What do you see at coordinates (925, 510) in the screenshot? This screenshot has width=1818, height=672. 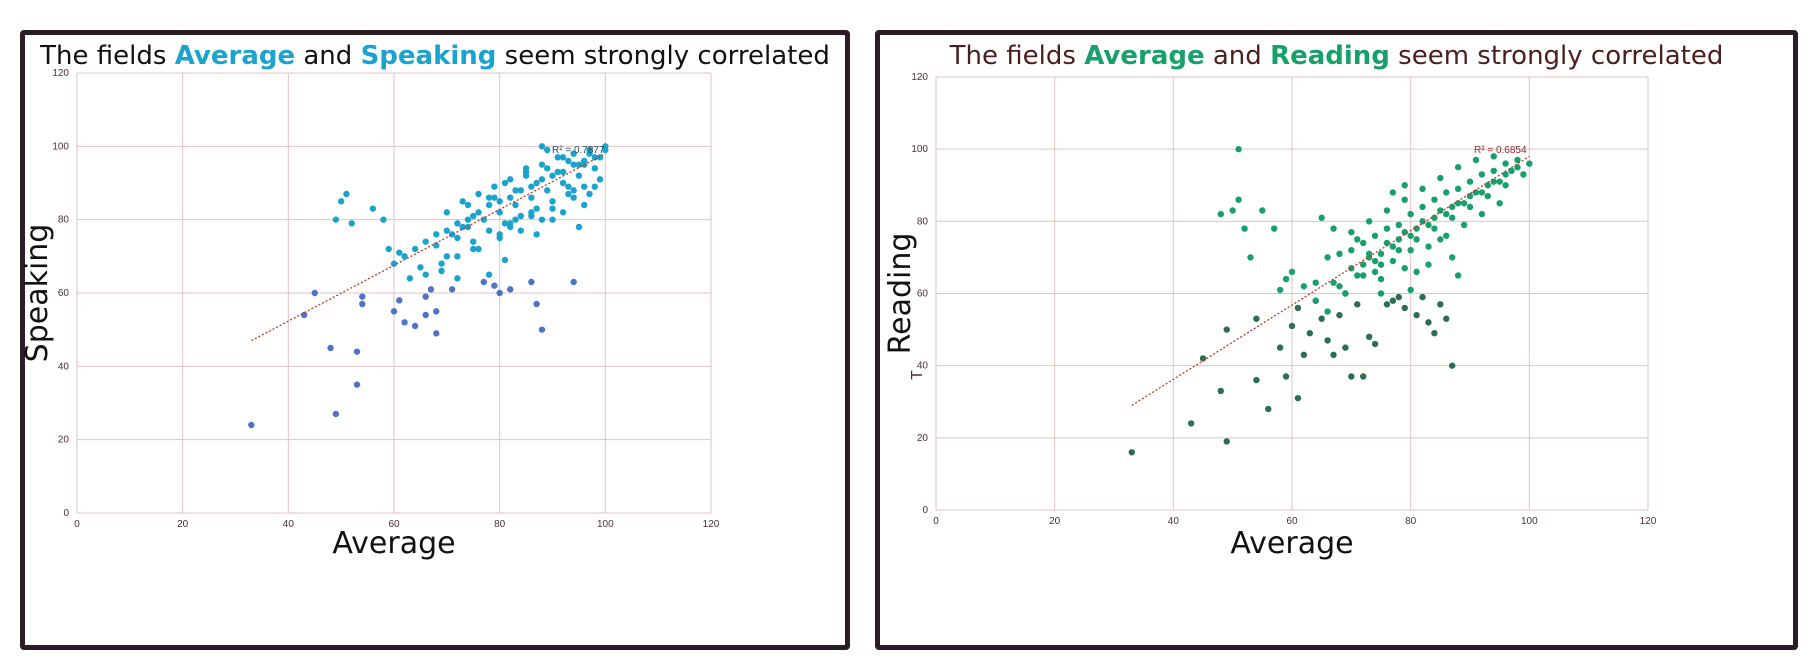 I see `y-tick-label: 0` at bounding box center [925, 510].